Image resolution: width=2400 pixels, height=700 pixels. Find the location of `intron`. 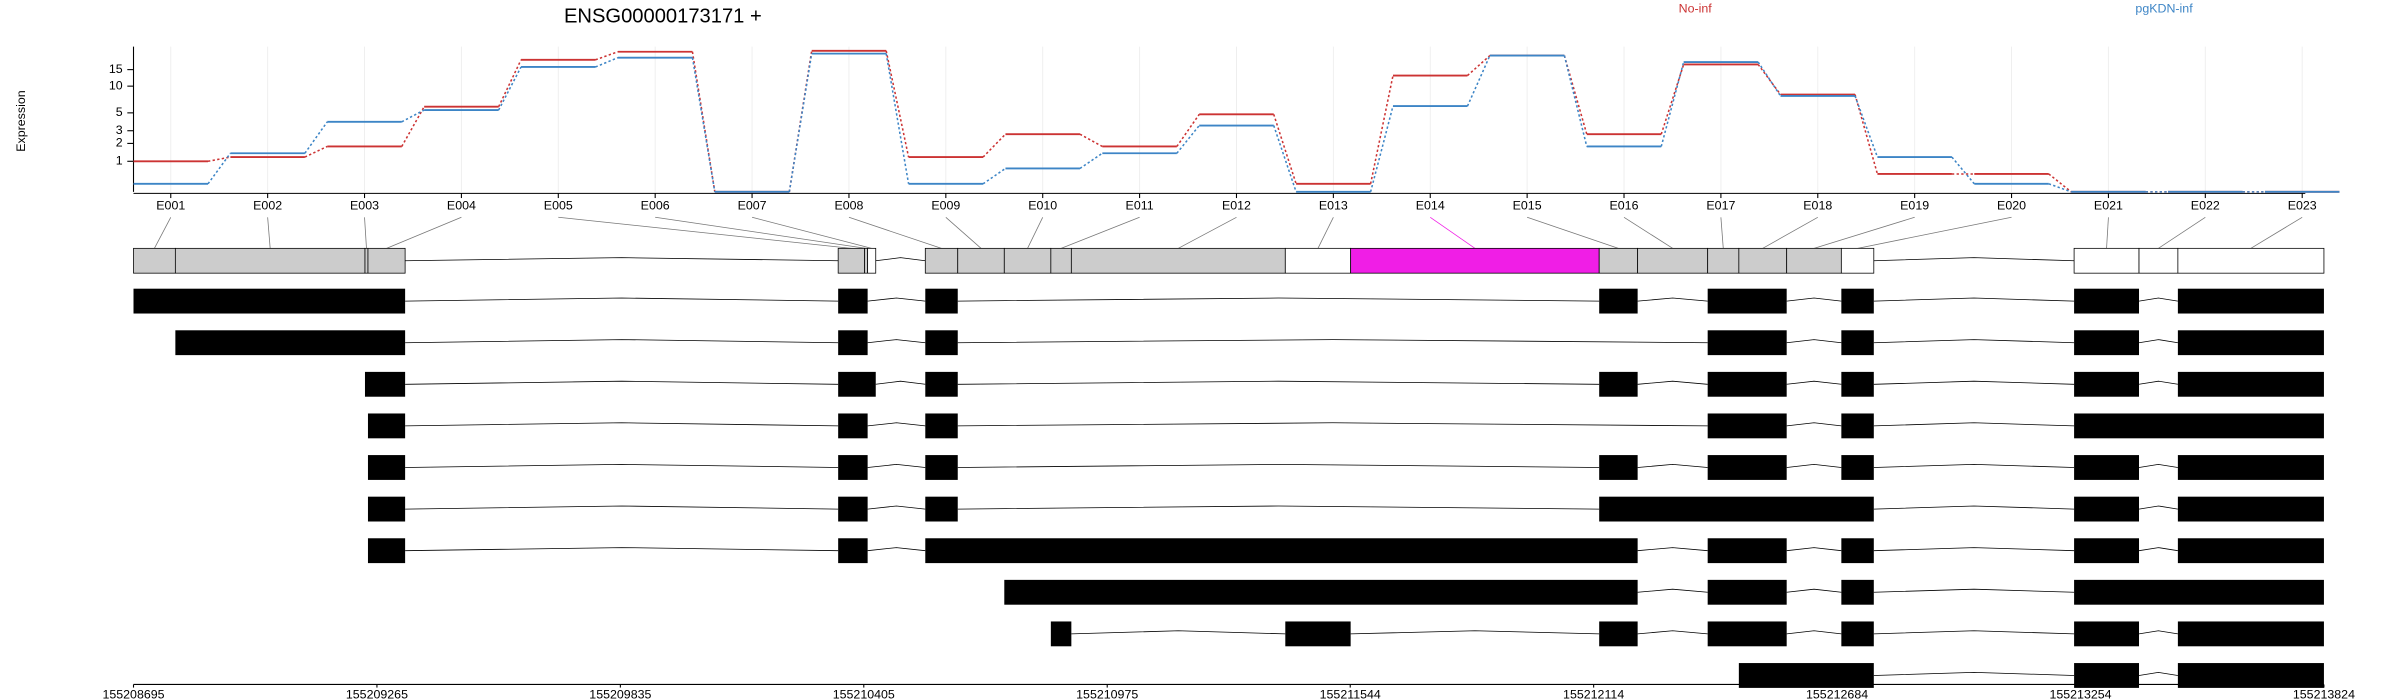

intron is located at coordinates (900, 259).